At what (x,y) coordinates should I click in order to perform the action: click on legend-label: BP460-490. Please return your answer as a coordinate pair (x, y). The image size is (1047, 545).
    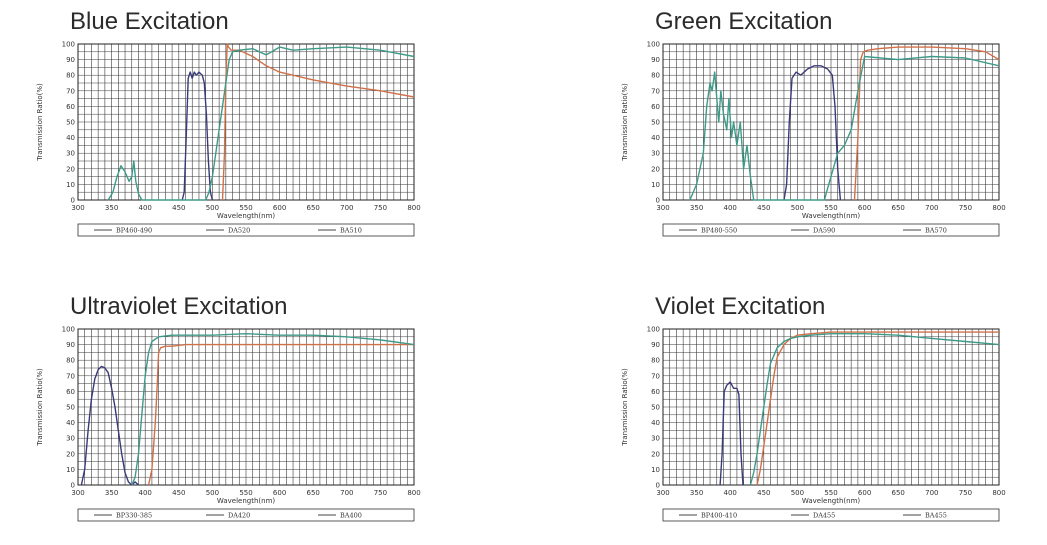
    Looking at the image, I should click on (134, 231).